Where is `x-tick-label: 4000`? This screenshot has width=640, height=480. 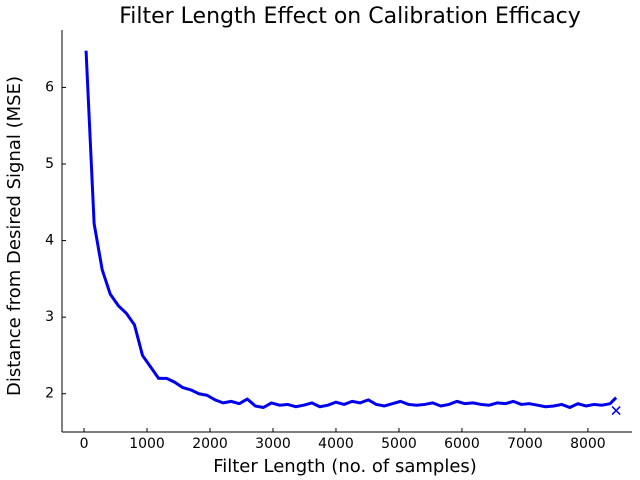
x-tick-label: 4000 is located at coordinates (336, 444).